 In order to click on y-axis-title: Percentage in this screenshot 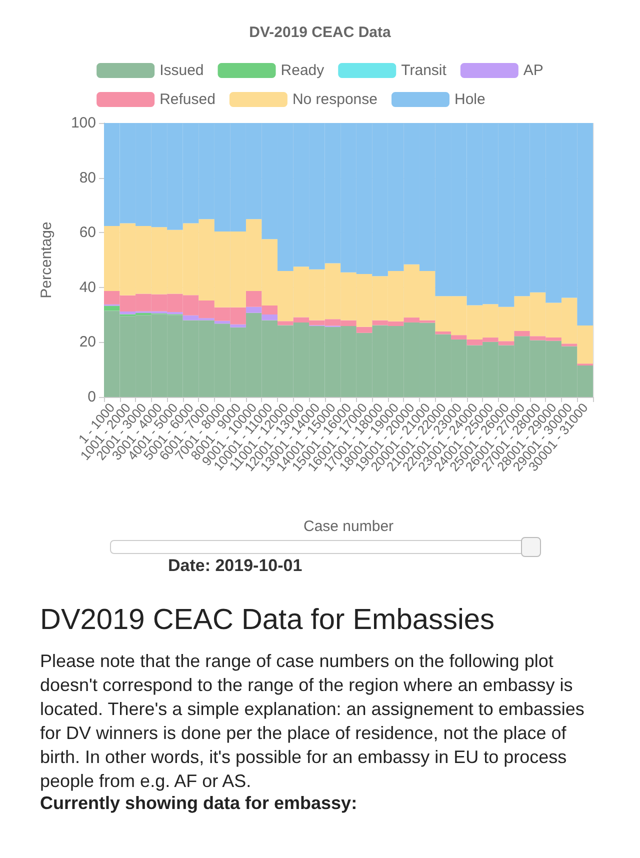, I will do `click(46, 260)`.